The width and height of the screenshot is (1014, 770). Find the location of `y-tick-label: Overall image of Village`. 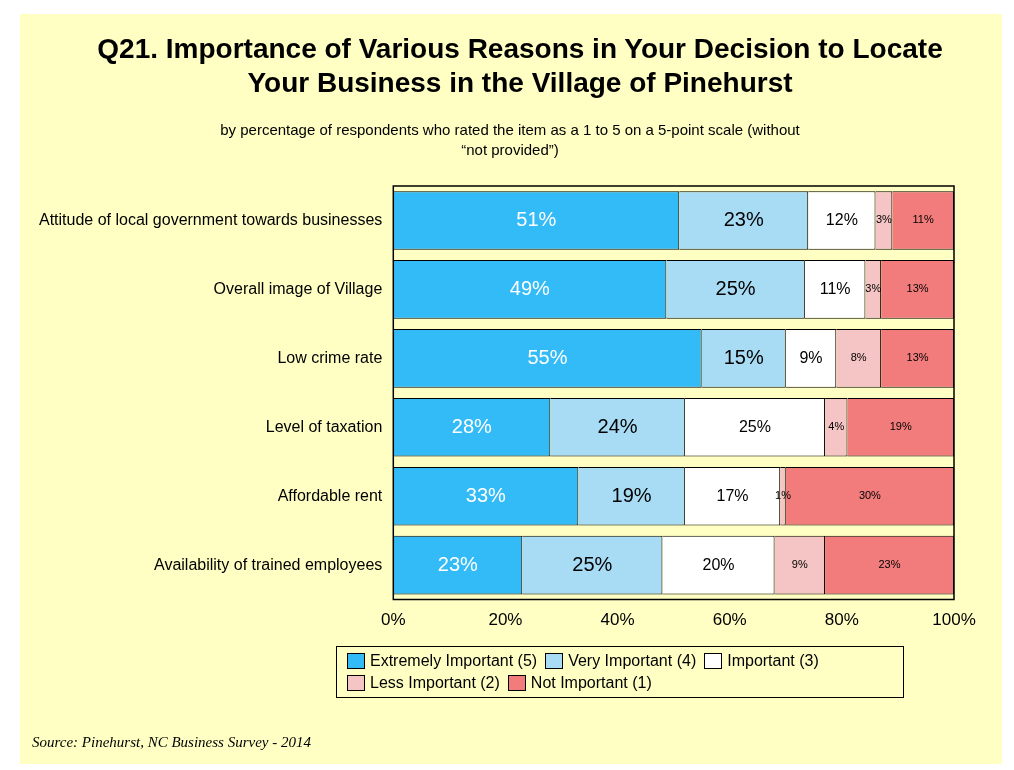

y-tick-label: Overall image of Village is located at coordinates (298, 288).